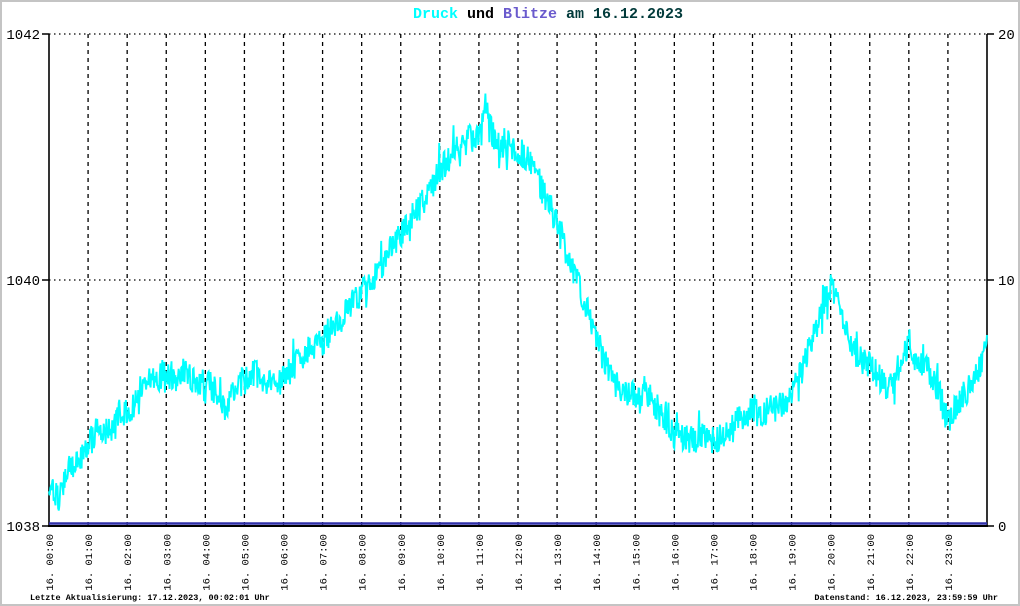  I want to click on x-tick-label: 16. 20:00, so click(833, 562).